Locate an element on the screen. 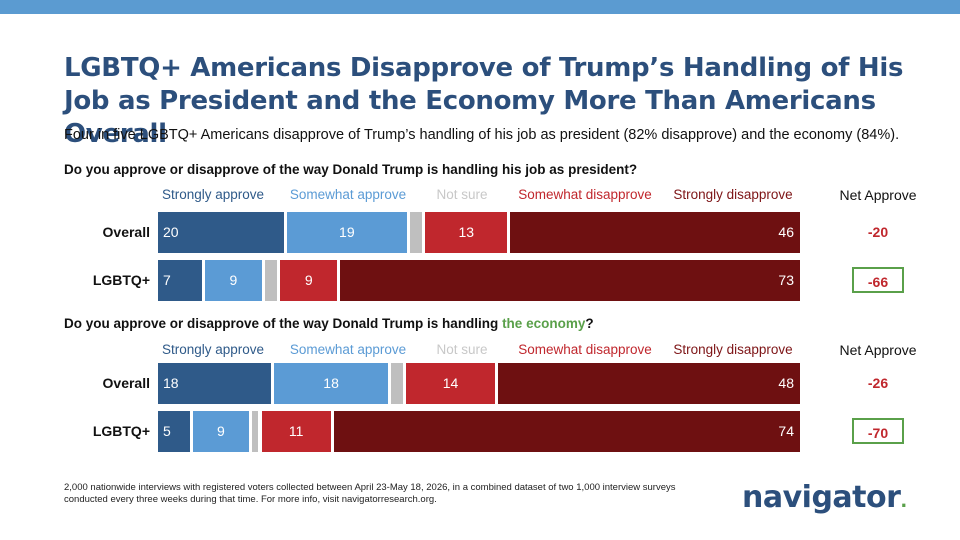 This screenshot has height=540, width=960. stacked-bar: 5 9 11 74 is located at coordinates (479, 431).